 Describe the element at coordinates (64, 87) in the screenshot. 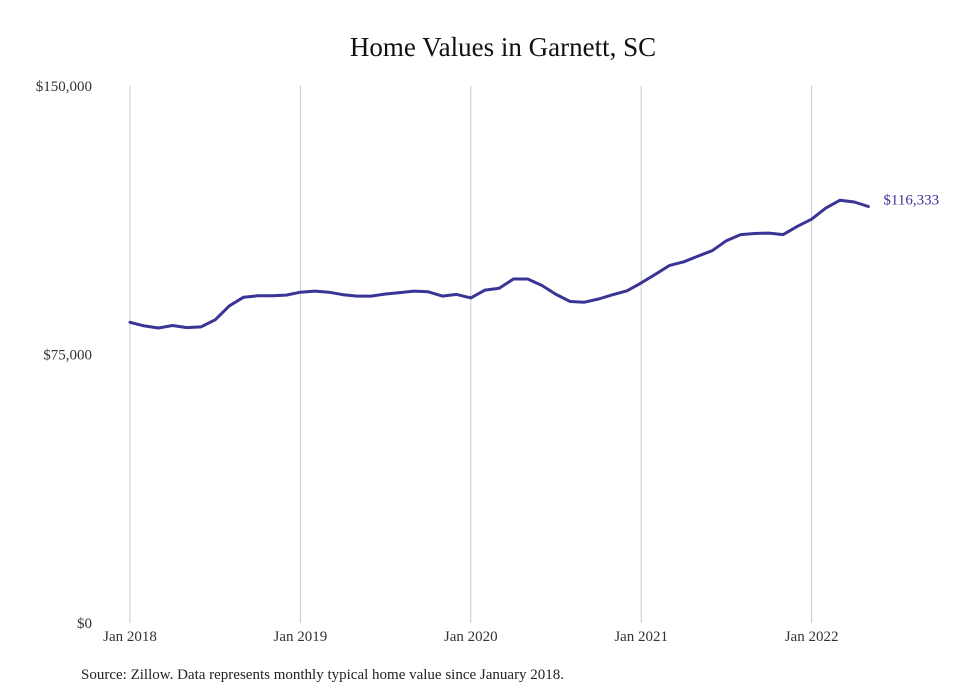

I see `y-tick-label: $150,000` at that location.